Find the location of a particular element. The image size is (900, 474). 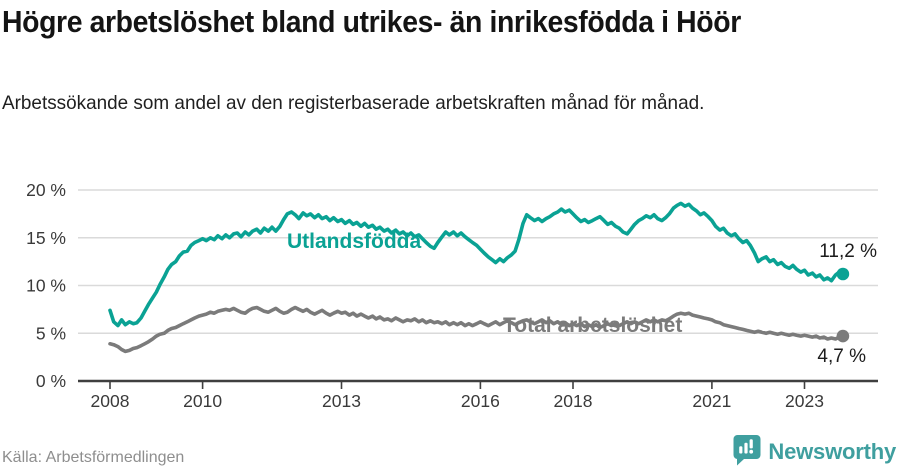

svg-text: 5 % is located at coordinates (51, 333).